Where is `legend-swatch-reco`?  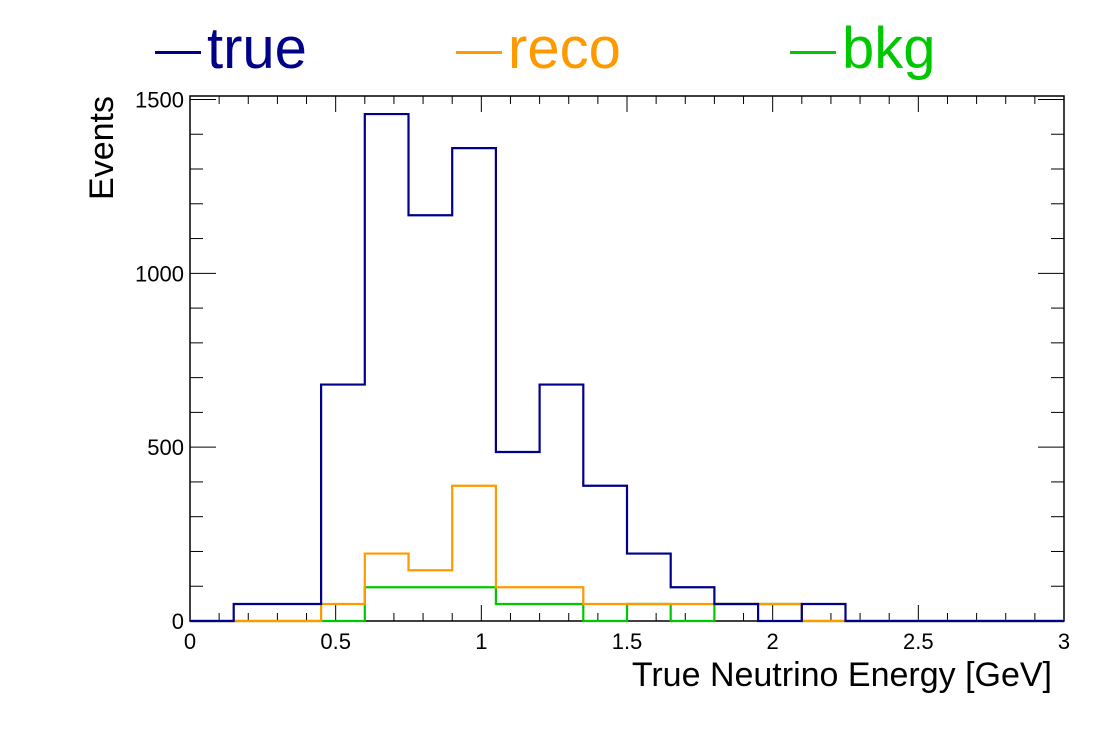
legend-swatch-reco is located at coordinates (479, 52).